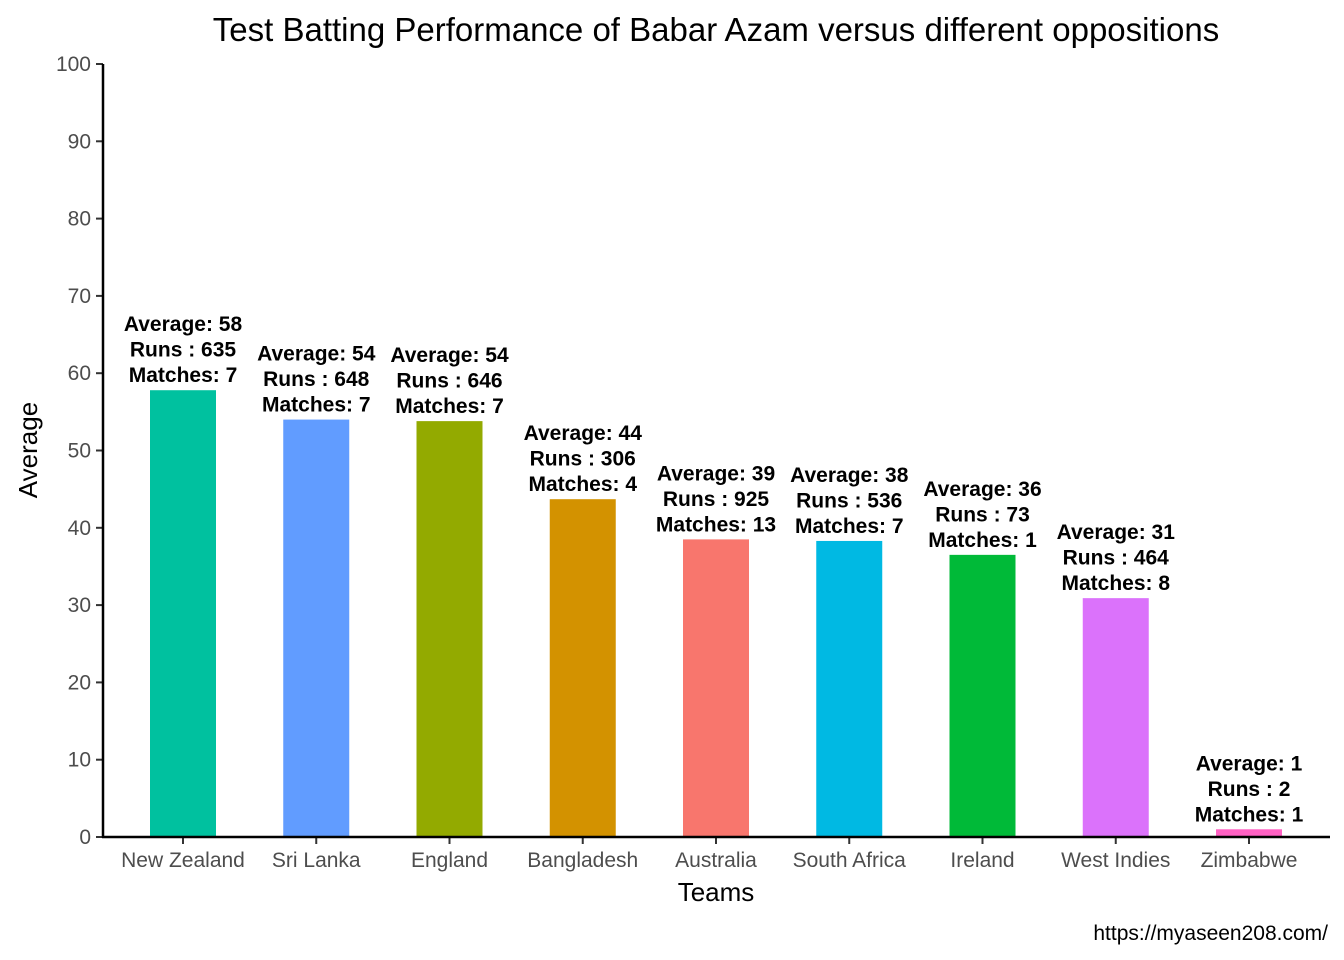  I want to click on bar-sri-lanka, so click(316, 628).